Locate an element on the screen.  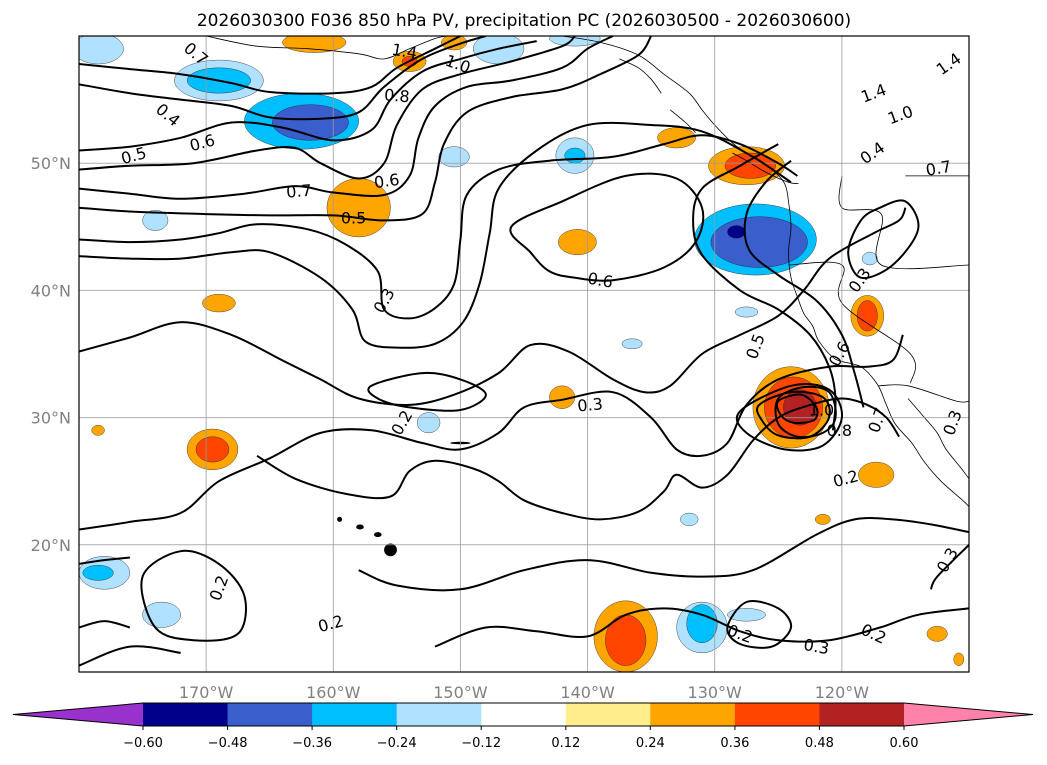
colorbar-tick-label: 0.60 is located at coordinates (904, 743).